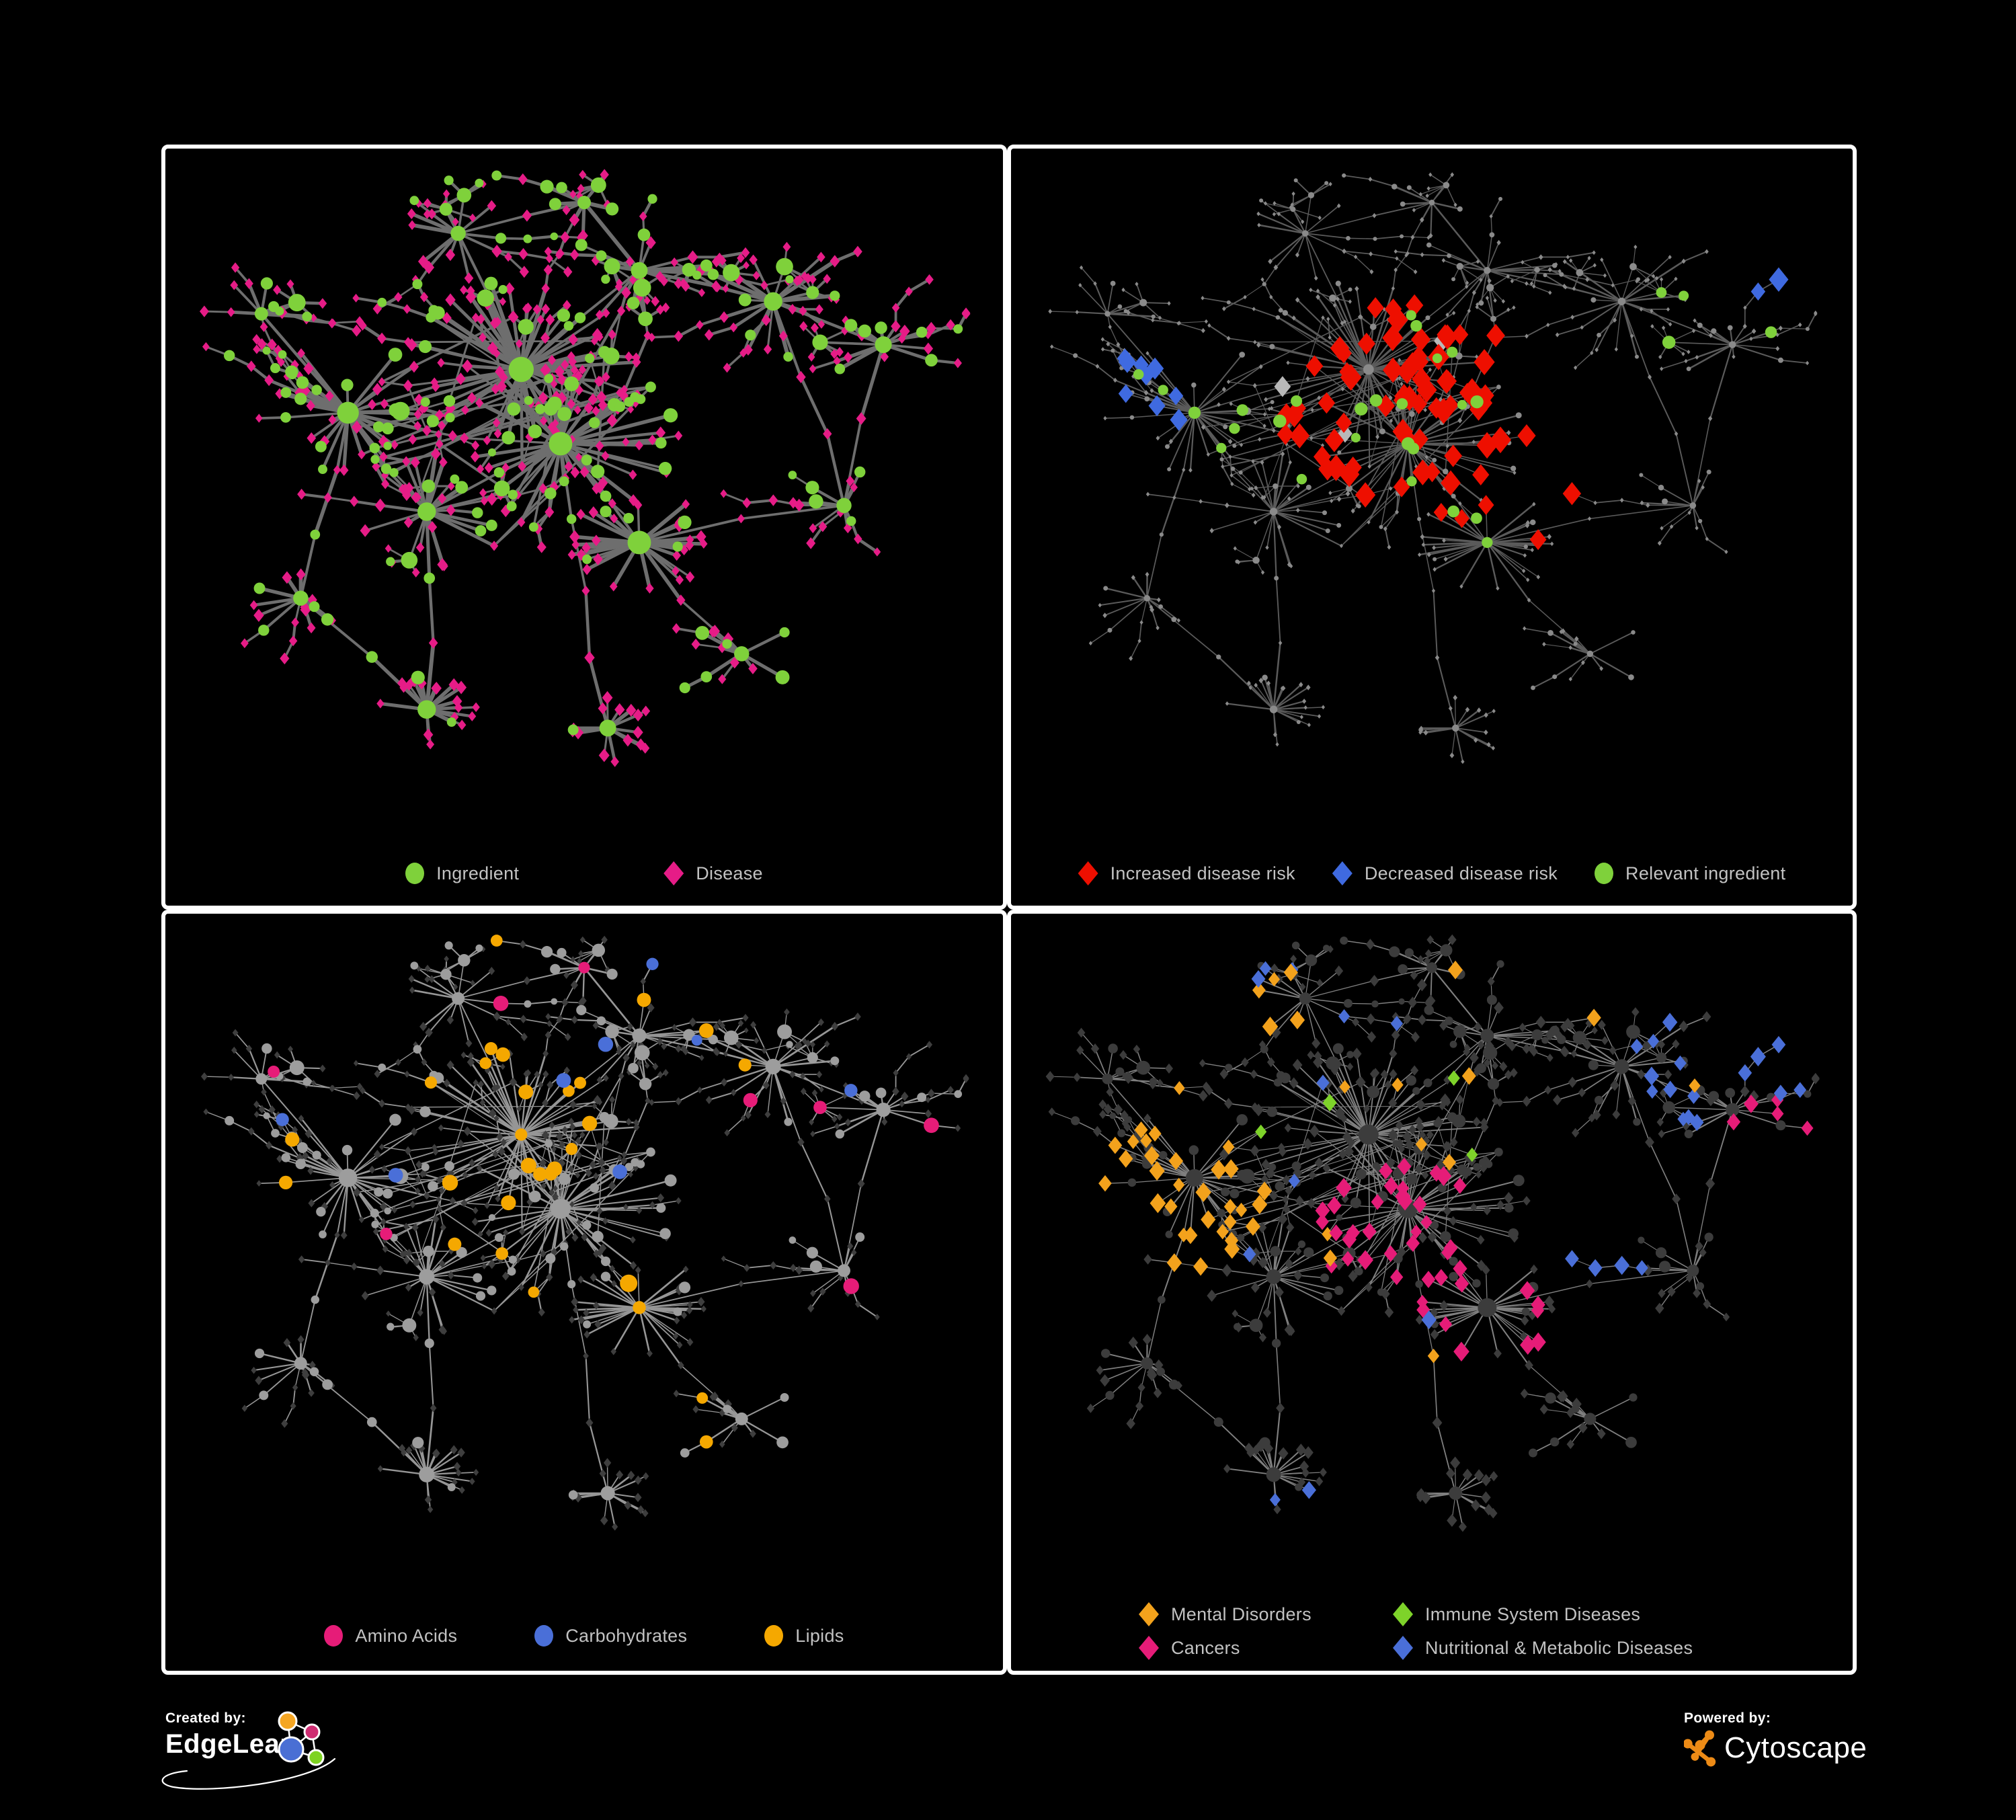 This screenshot has height=1820, width=2016. I want to click on legend-label: Disease, so click(729, 873).